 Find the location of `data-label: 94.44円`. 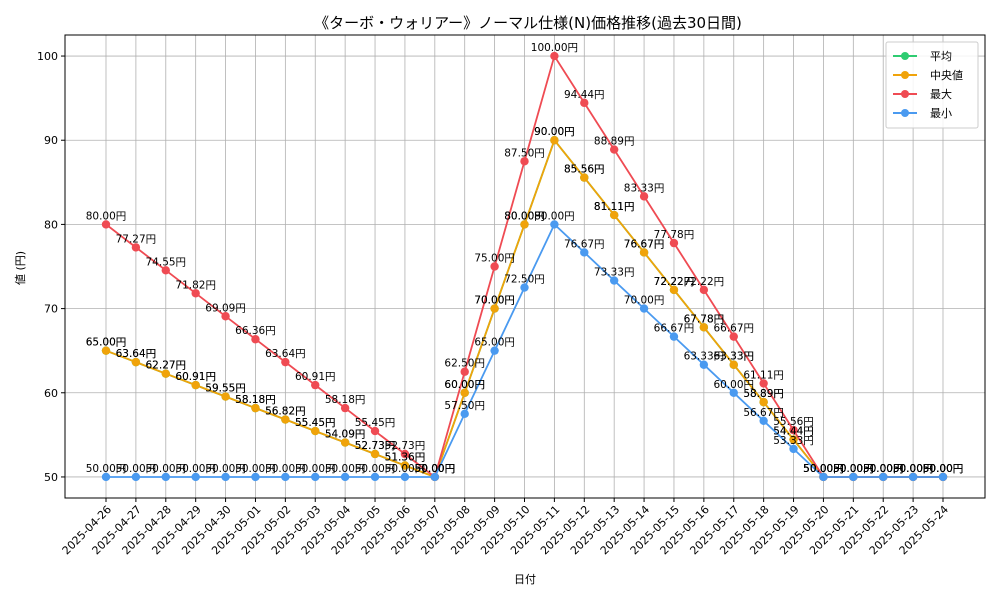

data-label: 94.44円 is located at coordinates (584, 95).